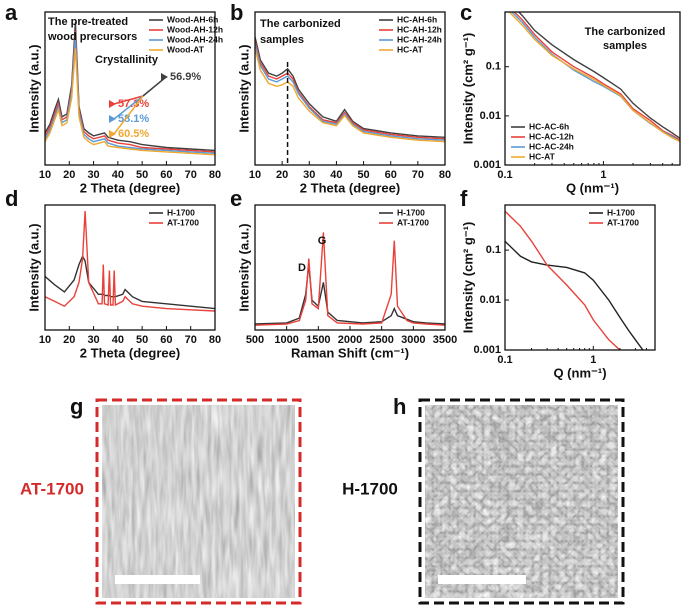  I want to click on y-tick-label: 0.001, so click(487, 165).